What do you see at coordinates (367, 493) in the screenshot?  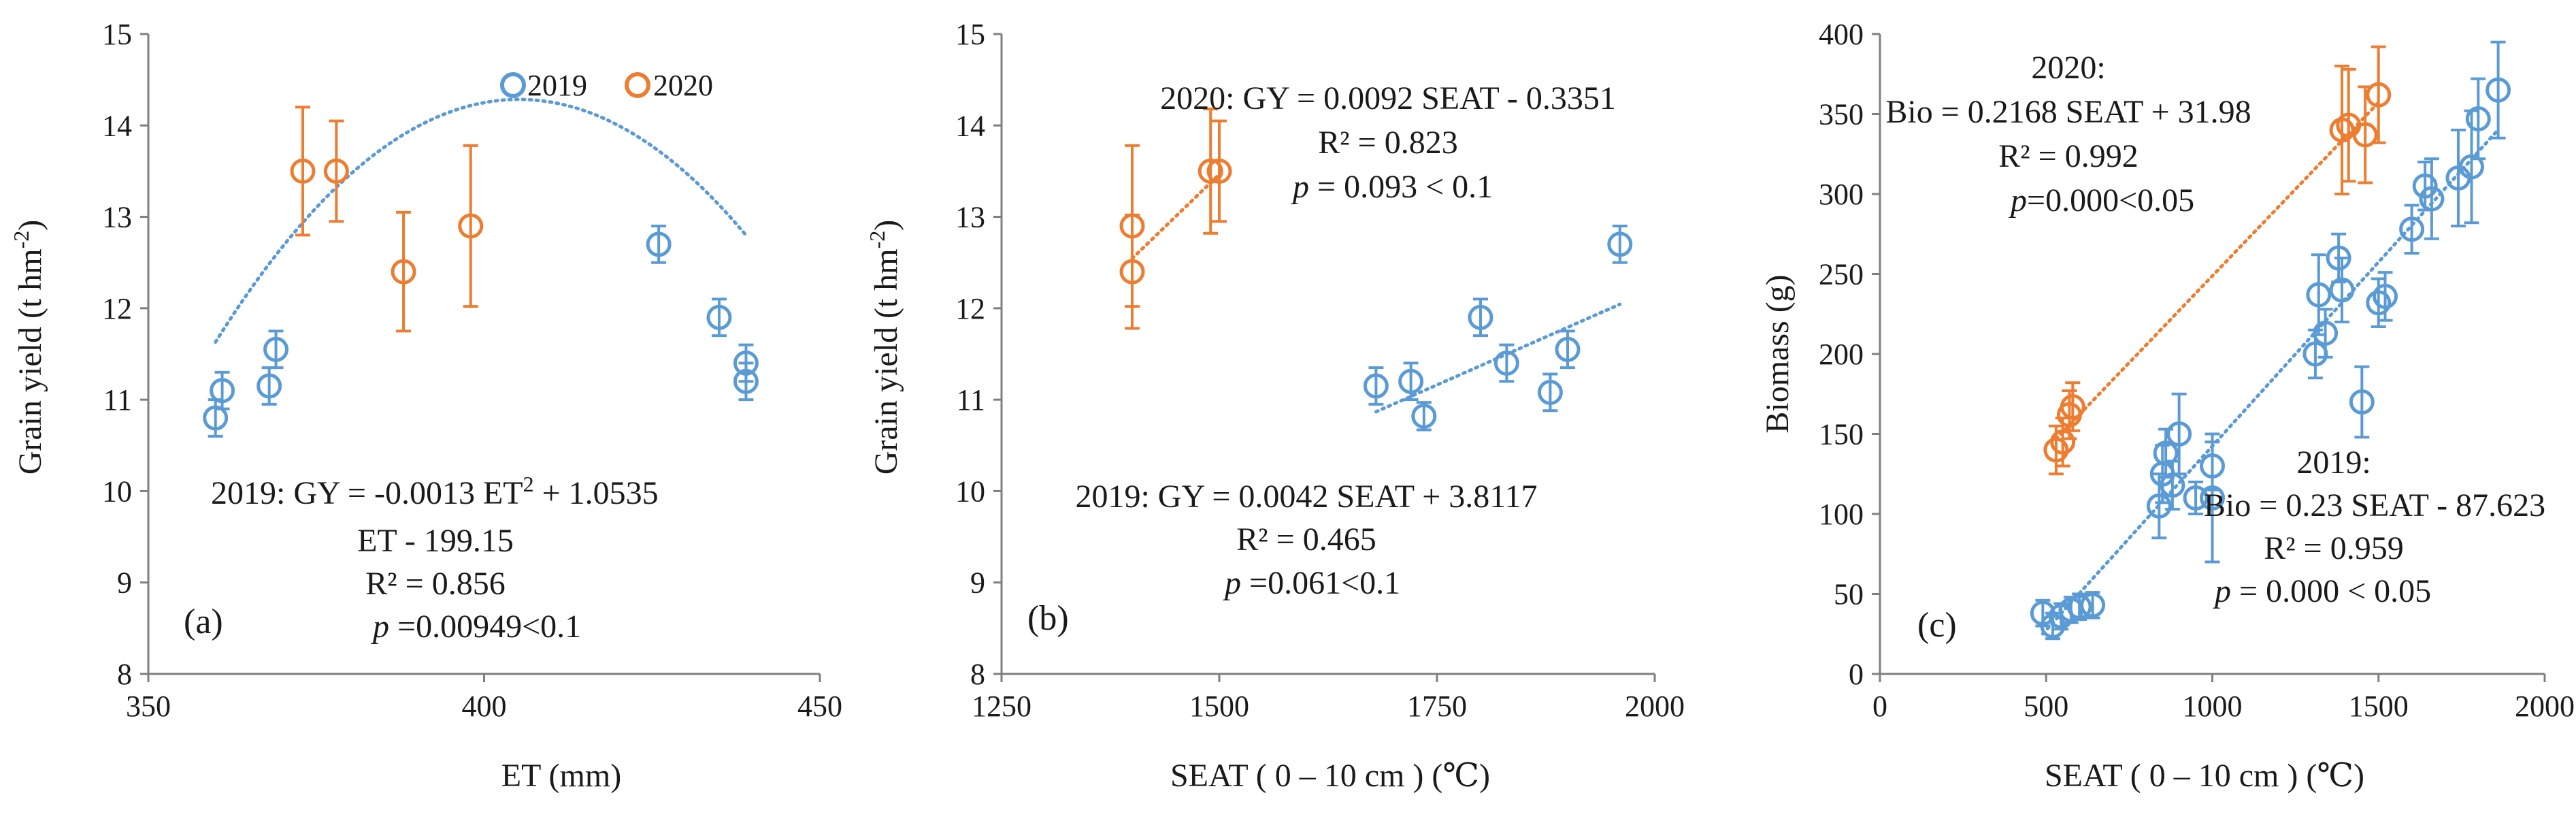 I see `panel-a-eq-line1: 2019: GY = -0.0013 ET` at bounding box center [367, 493].